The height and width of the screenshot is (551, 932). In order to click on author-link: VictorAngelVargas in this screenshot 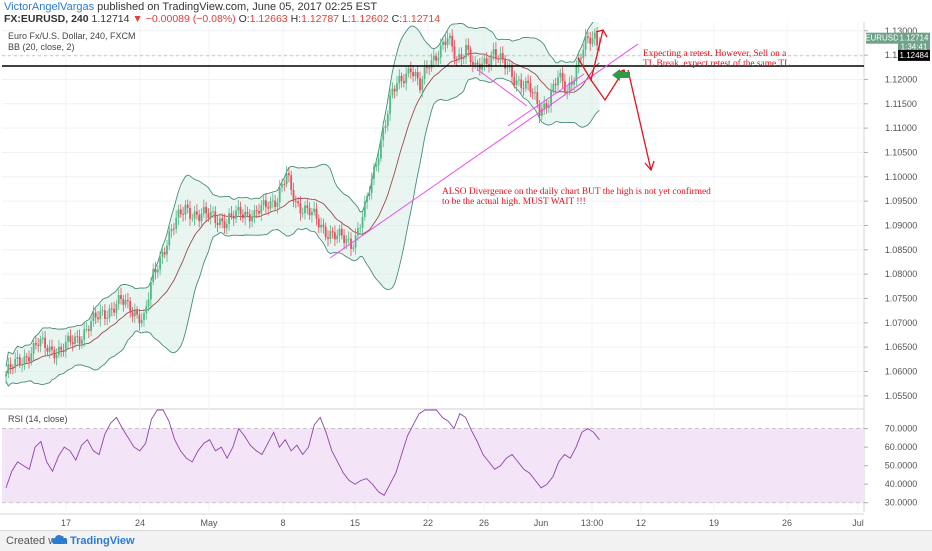, I will do `click(49, 7)`.